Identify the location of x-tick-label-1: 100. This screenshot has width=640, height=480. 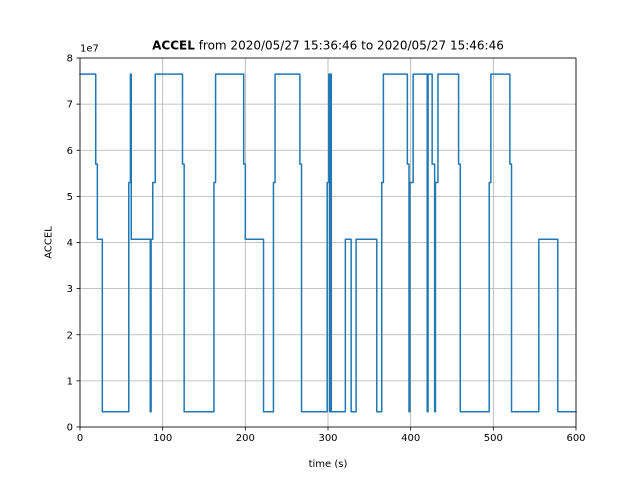
(162, 438).